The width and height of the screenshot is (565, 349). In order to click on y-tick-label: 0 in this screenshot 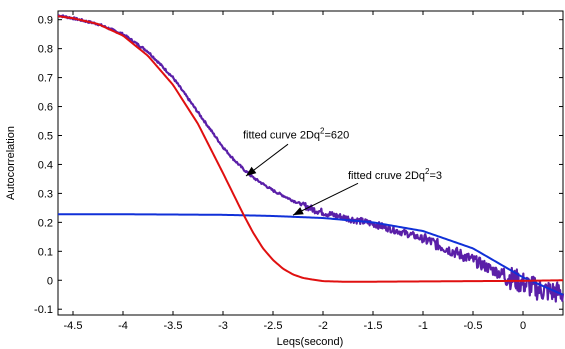, I will do `click(50, 281)`.